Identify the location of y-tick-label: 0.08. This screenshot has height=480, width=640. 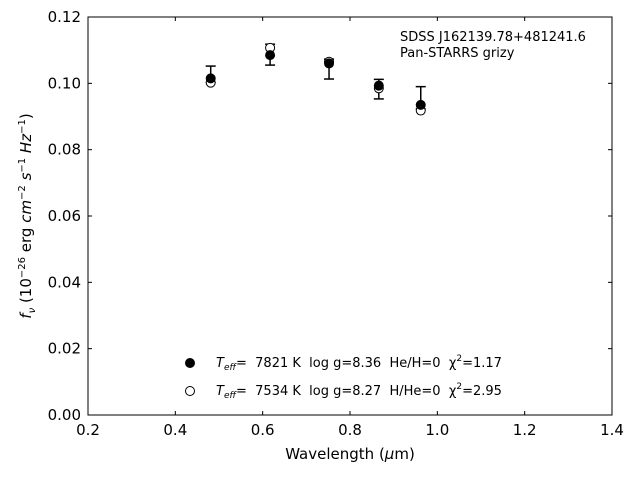
(64, 150).